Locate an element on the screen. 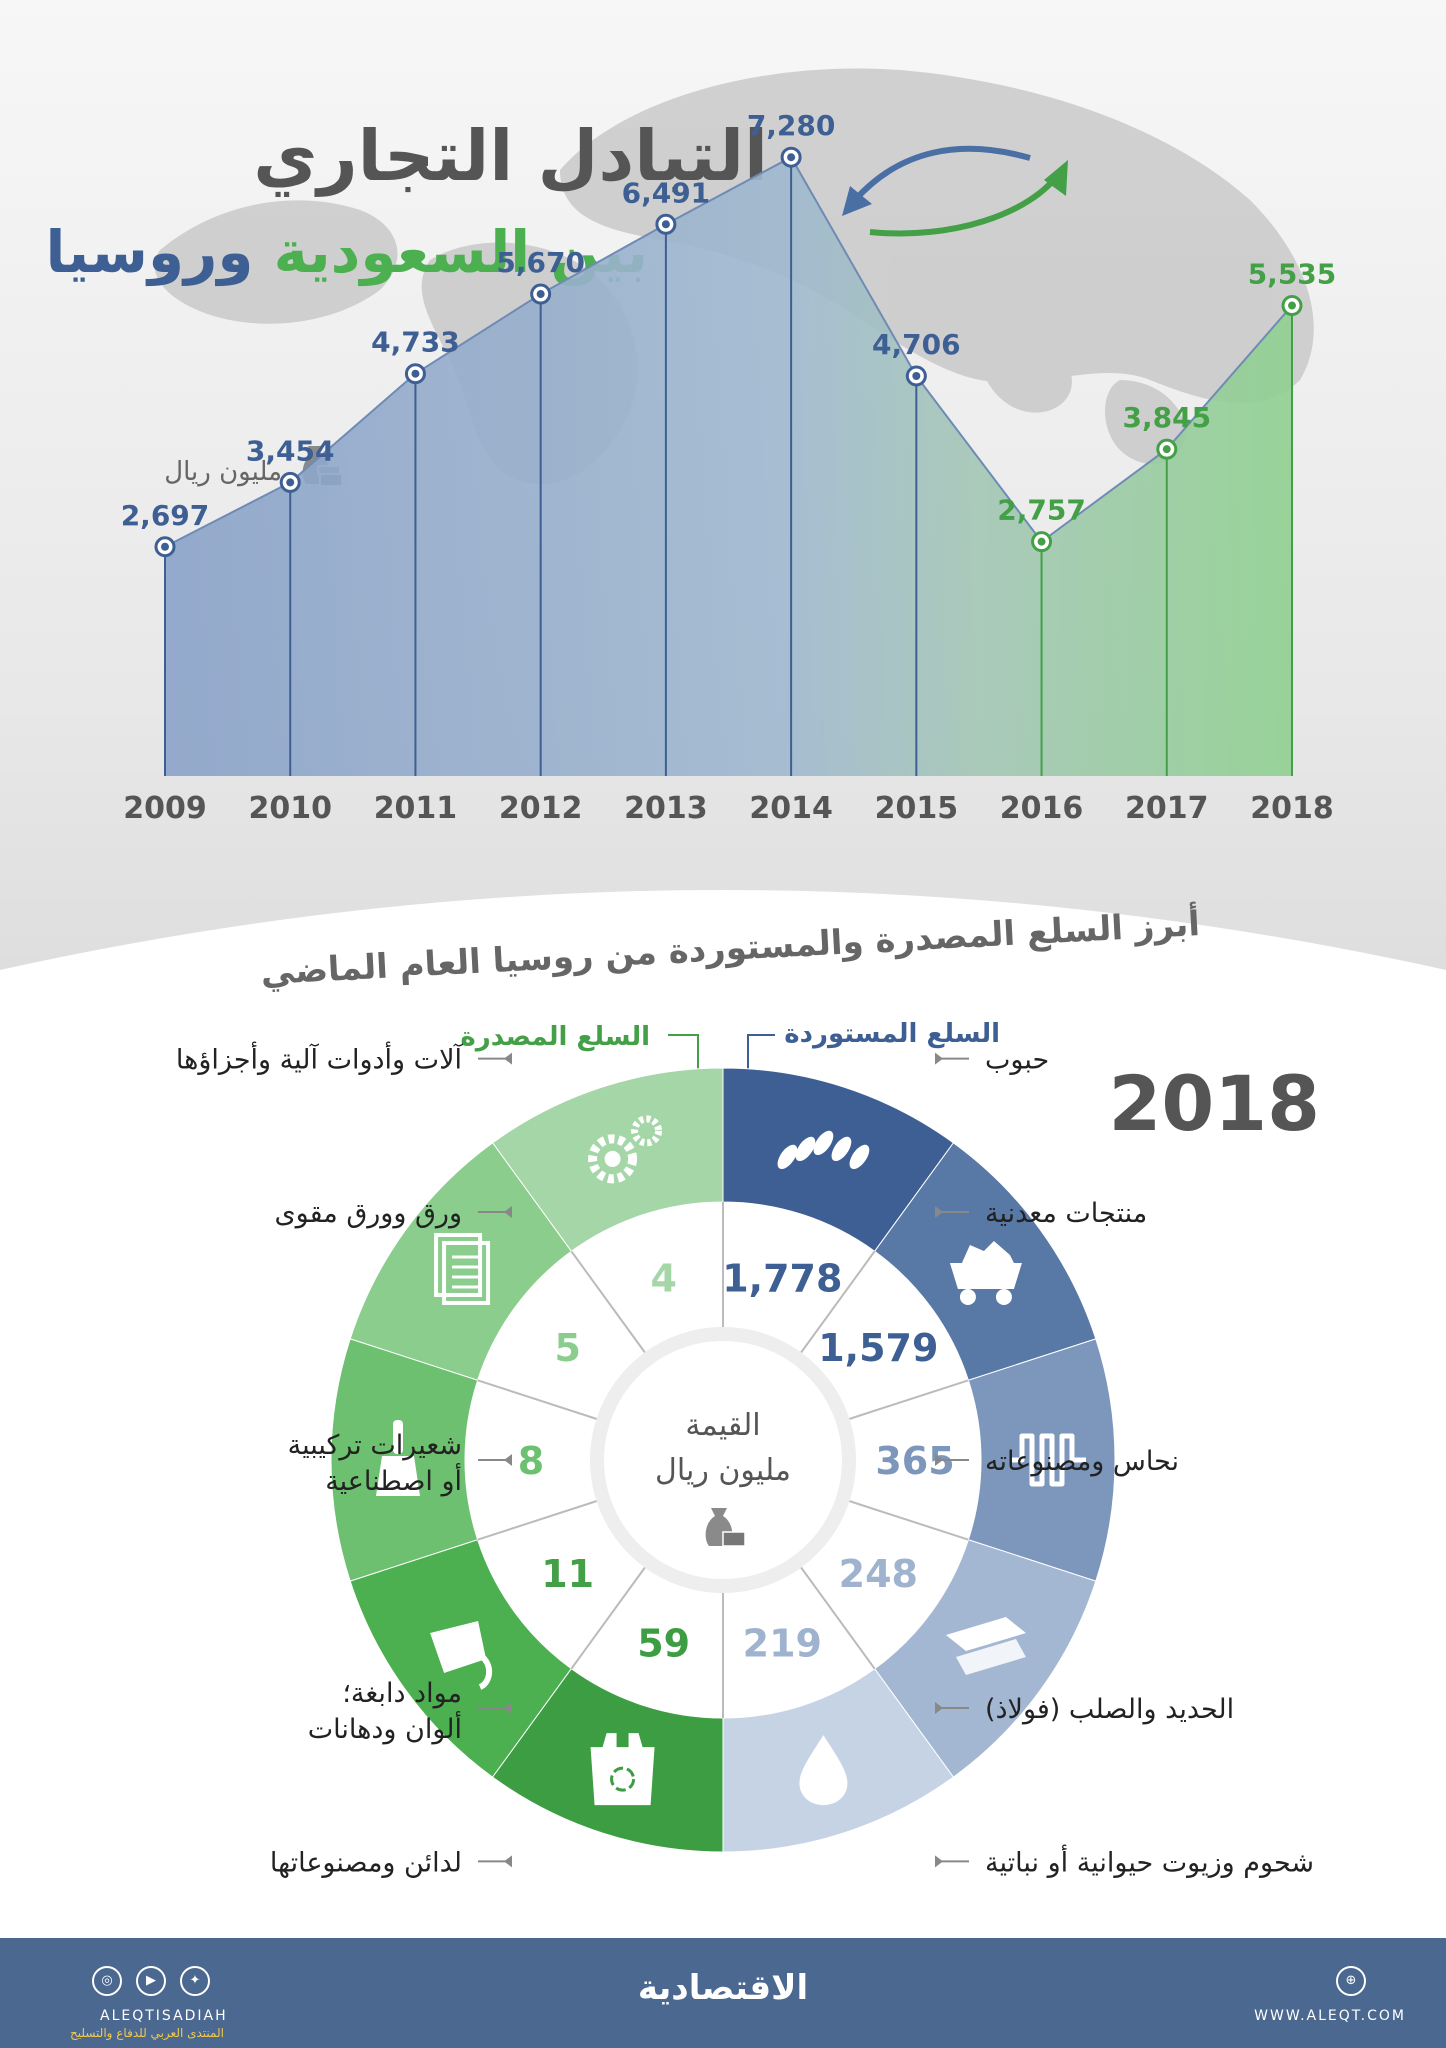 The width and height of the screenshot is (1446, 2048). segment-value: 5 is located at coordinates (567, 1348).